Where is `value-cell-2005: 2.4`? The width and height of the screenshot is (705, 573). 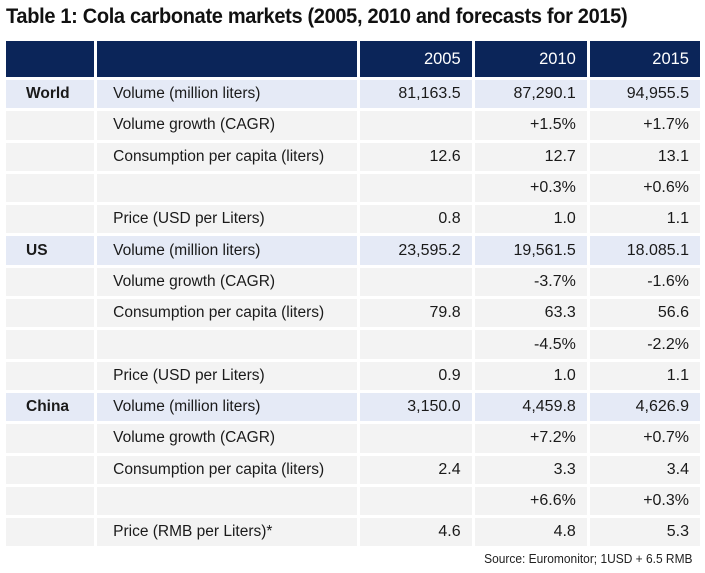 value-cell-2005: 2.4 is located at coordinates (415, 469).